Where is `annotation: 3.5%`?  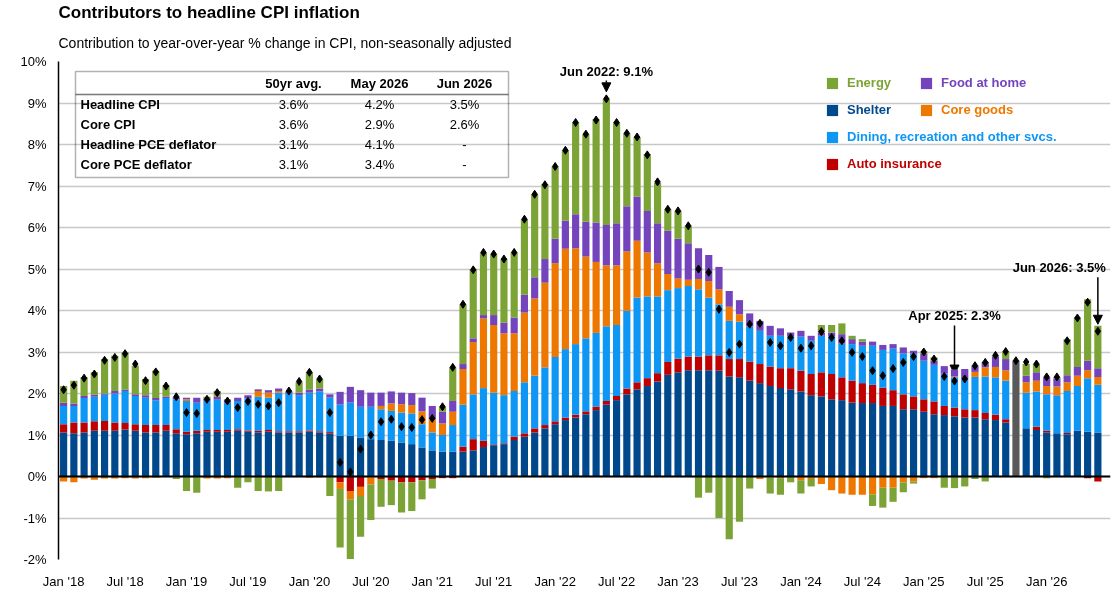 annotation: 3.5% is located at coordinates (464, 104).